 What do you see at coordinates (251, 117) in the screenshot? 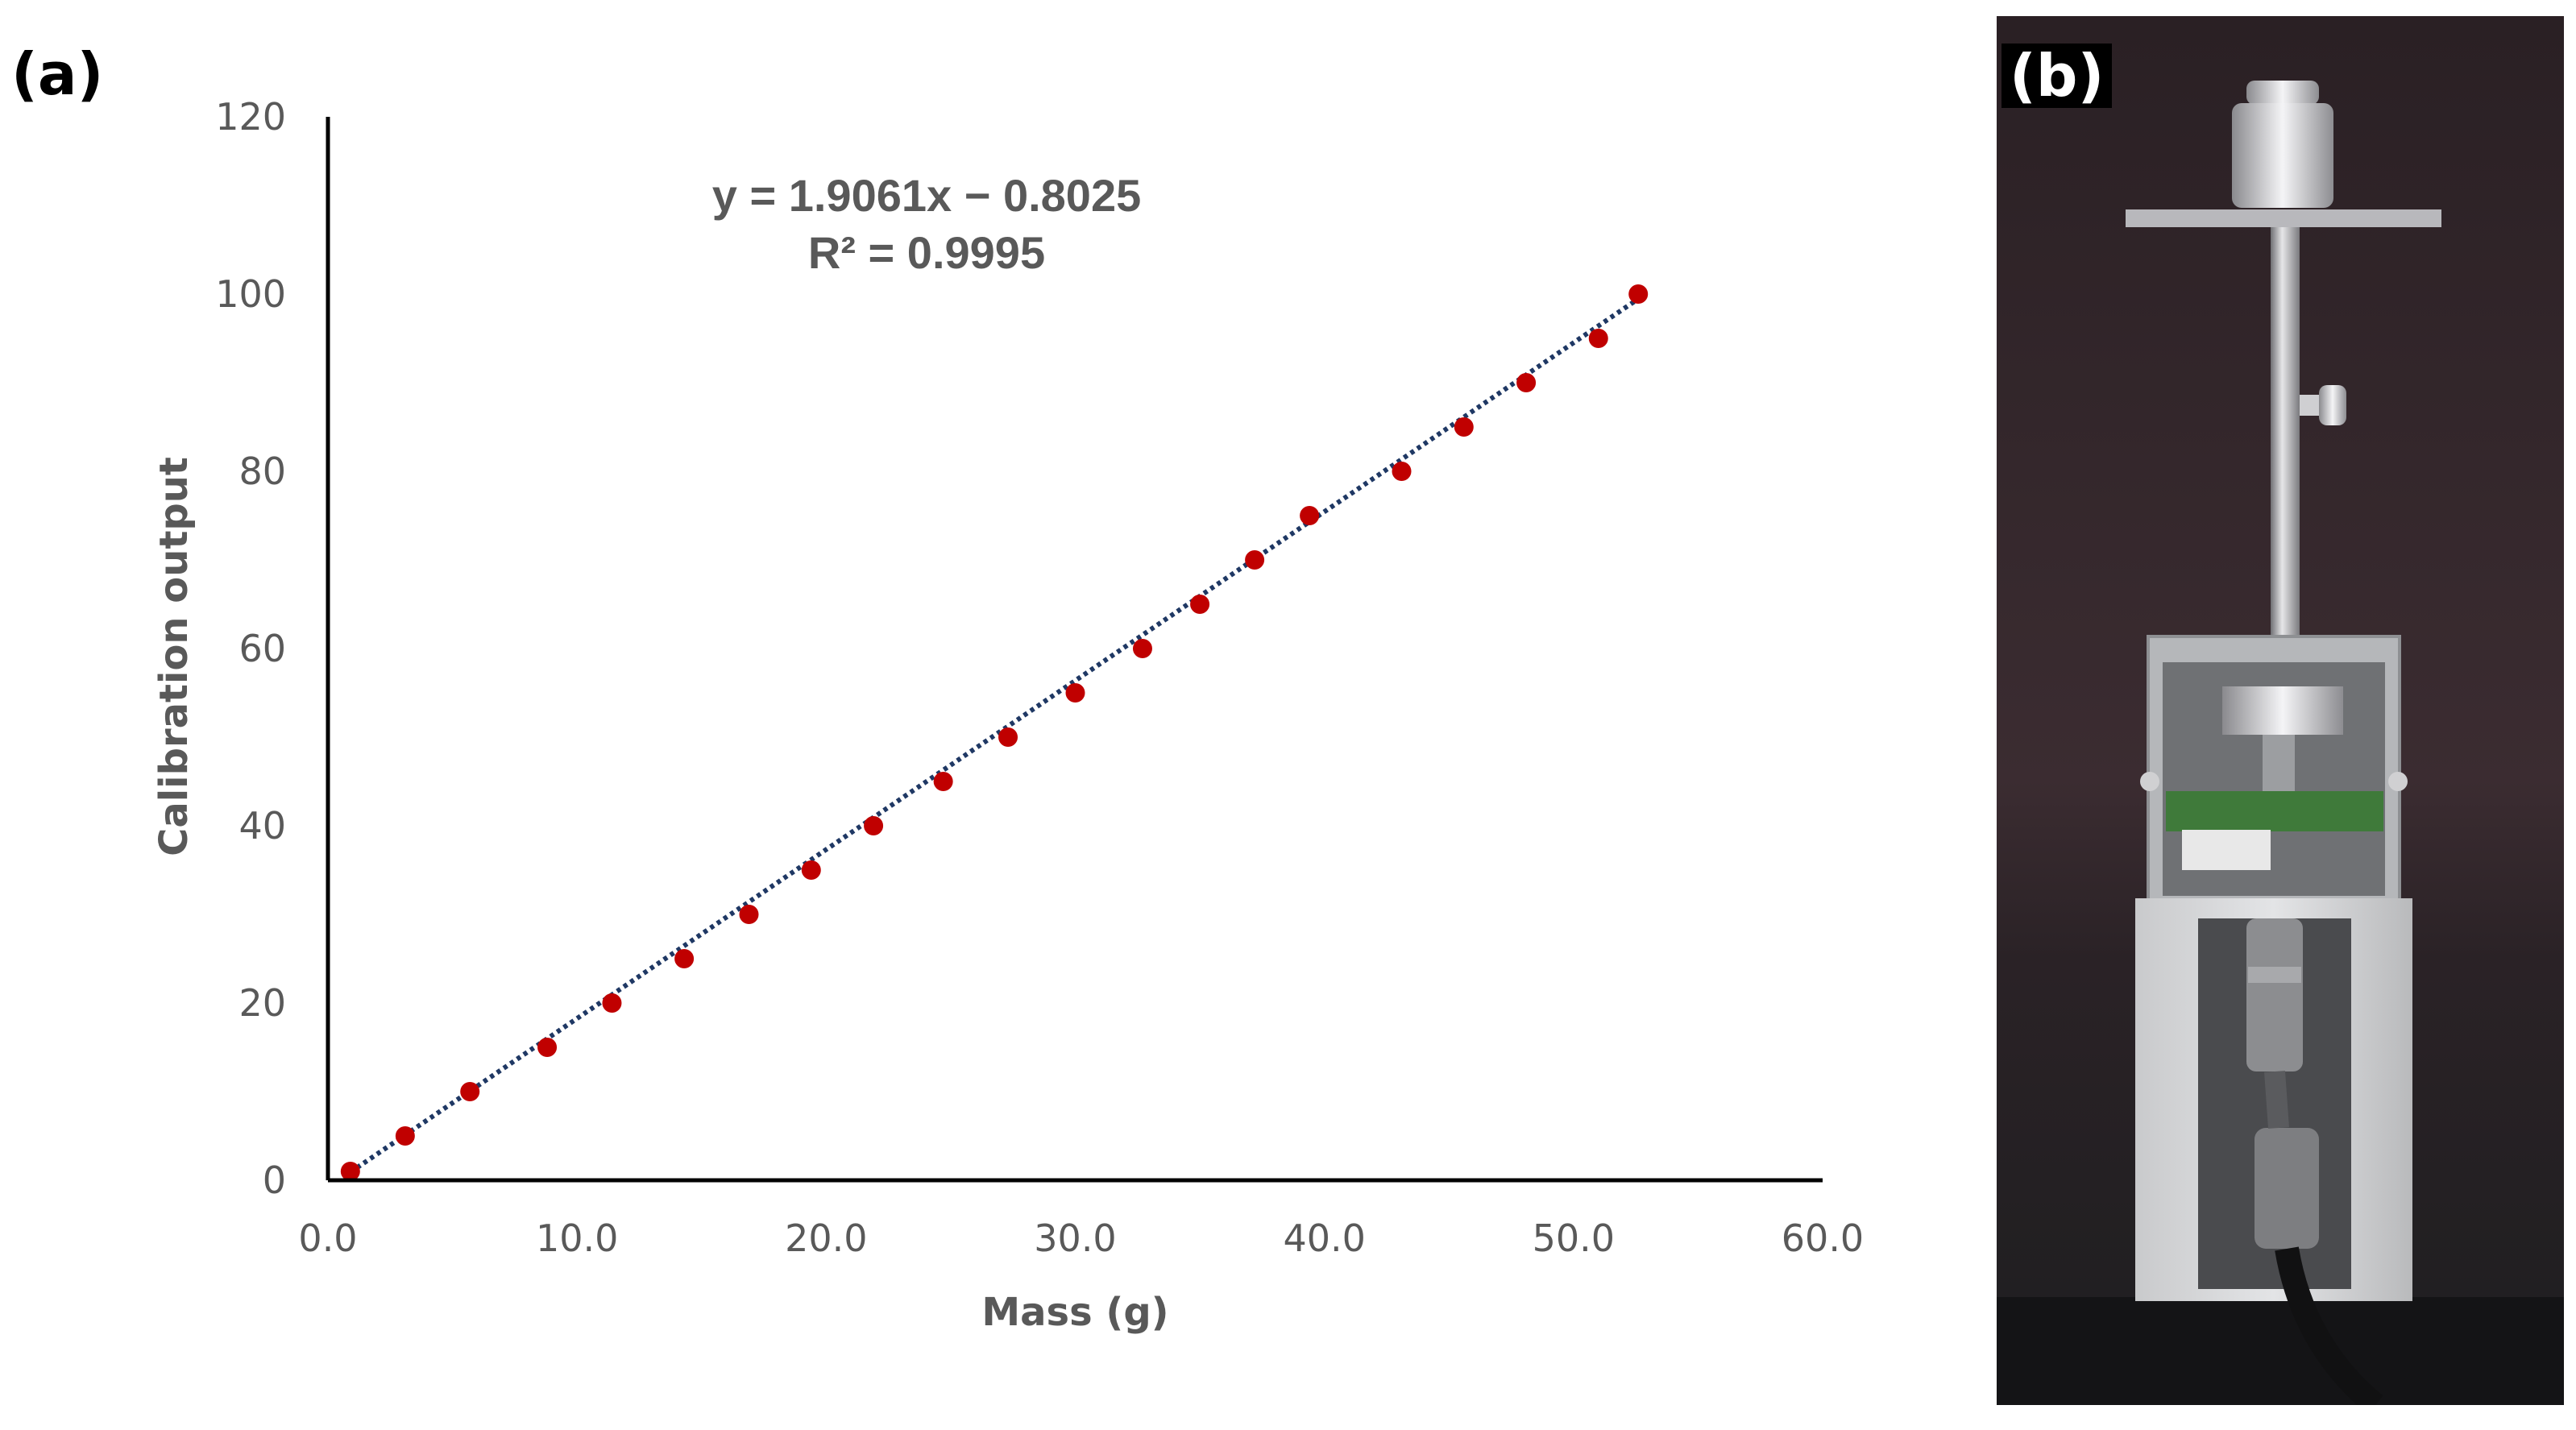
I see `y-tick-label: 120` at bounding box center [251, 117].